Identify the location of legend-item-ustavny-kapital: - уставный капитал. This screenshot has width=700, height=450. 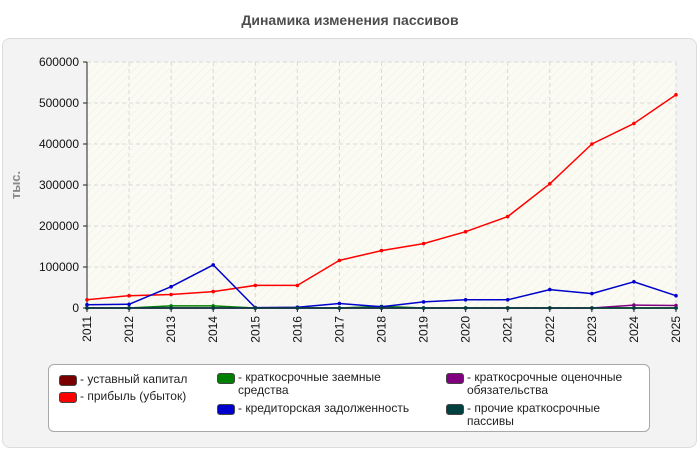
(144, 379).